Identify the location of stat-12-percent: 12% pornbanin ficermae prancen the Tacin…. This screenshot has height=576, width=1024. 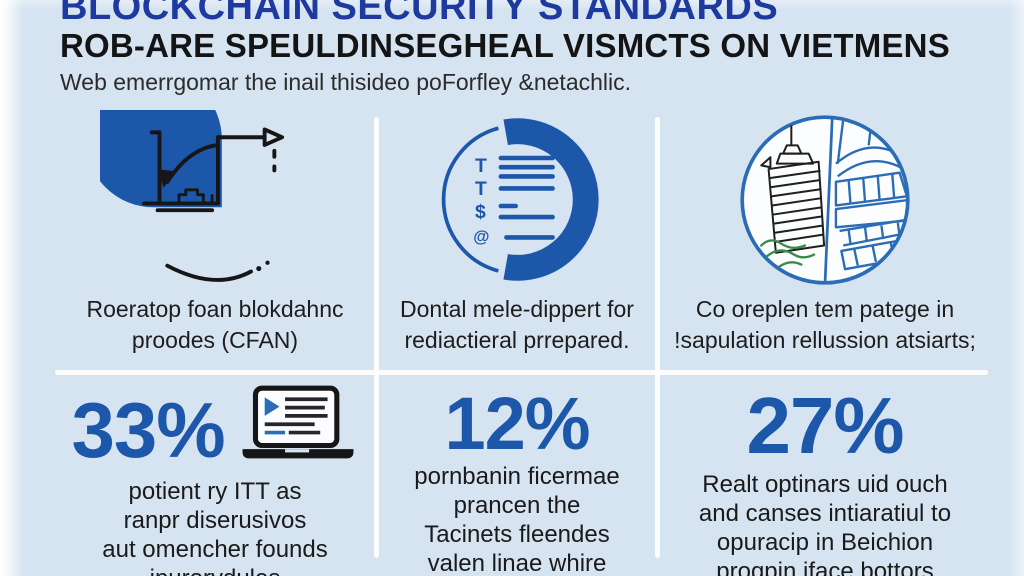
(517, 480).